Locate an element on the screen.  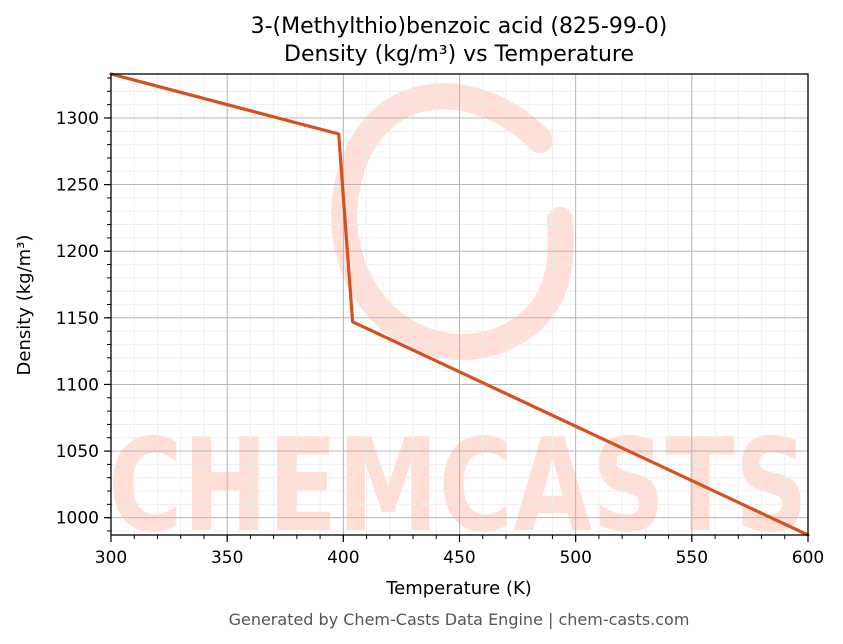
y-tick-label: 1200 is located at coordinates (77, 252).